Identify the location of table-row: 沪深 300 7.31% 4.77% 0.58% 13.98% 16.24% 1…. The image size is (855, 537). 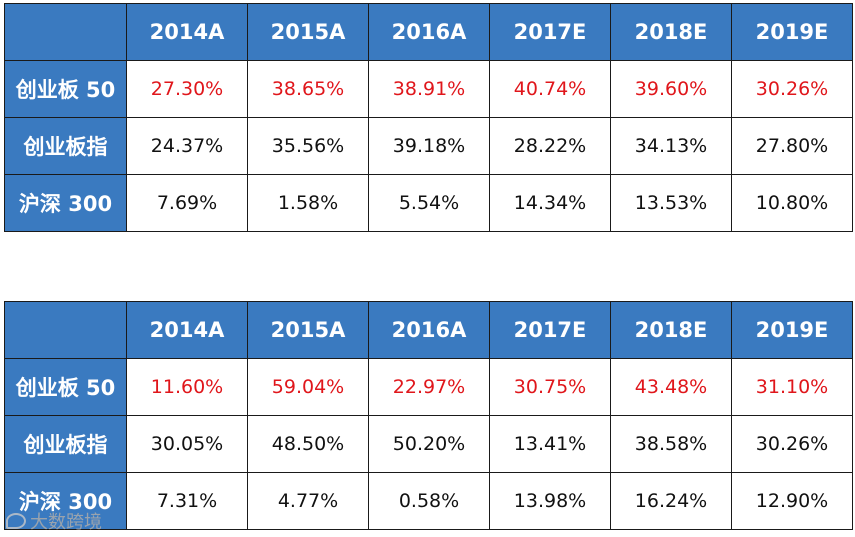
(428, 501).